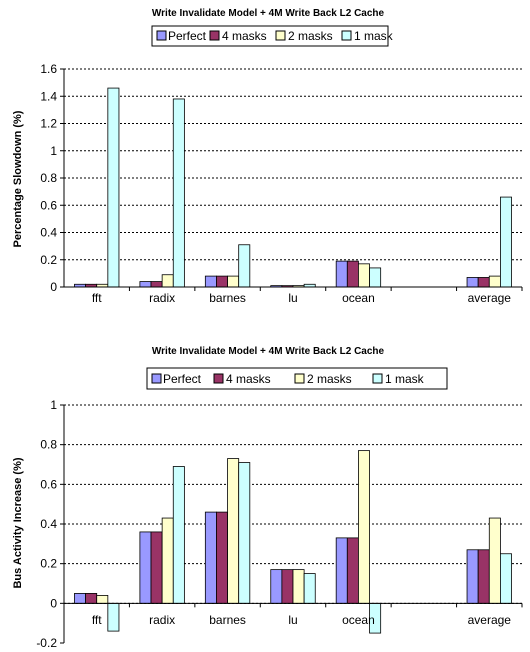 The height and width of the screenshot is (652, 530). I want to click on chart-2-y-tick-labels: -0.2 0 0.2 0.4 0.6 0.8 1, so click(46, 524).